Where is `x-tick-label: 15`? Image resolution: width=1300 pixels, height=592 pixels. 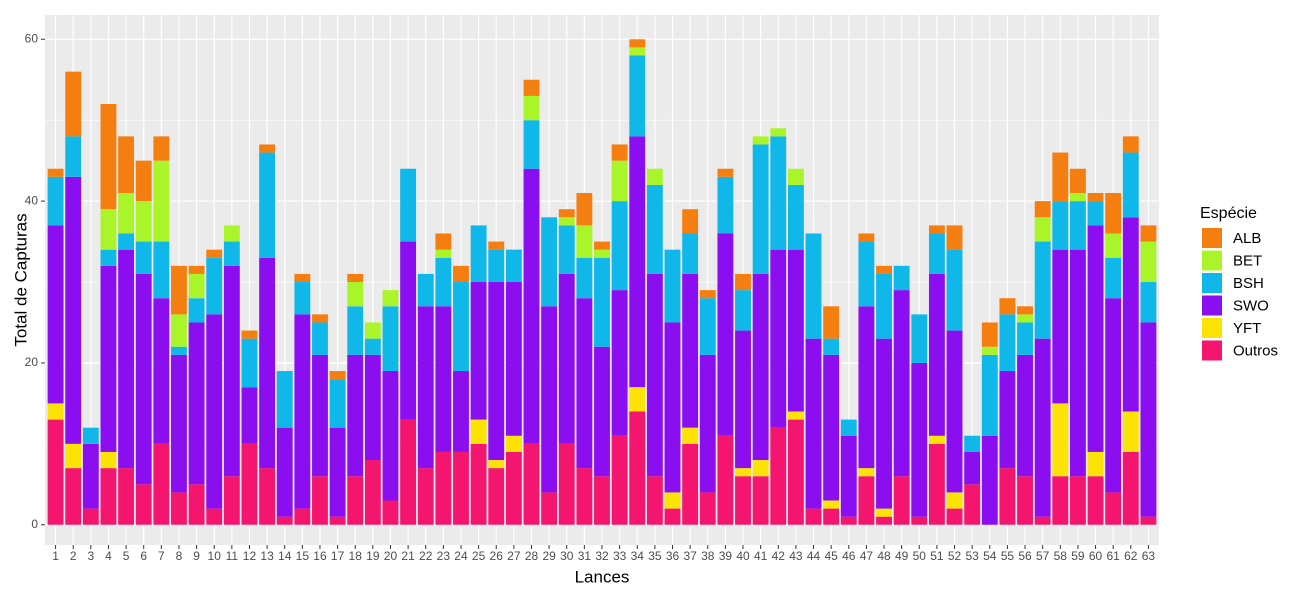
x-tick-label: 15 is located at coordinates (303, 556).